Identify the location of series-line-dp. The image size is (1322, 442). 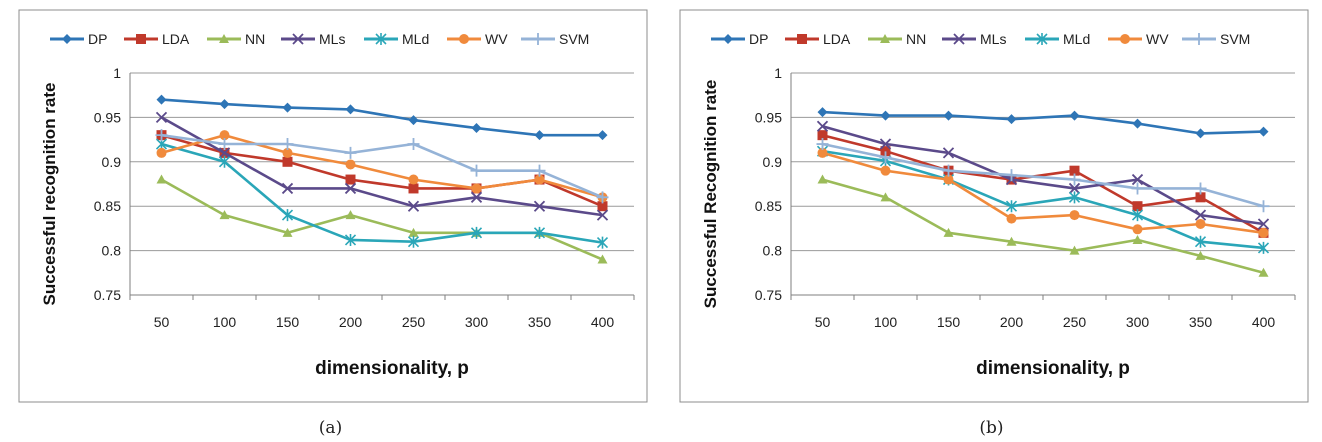
(382, 117).